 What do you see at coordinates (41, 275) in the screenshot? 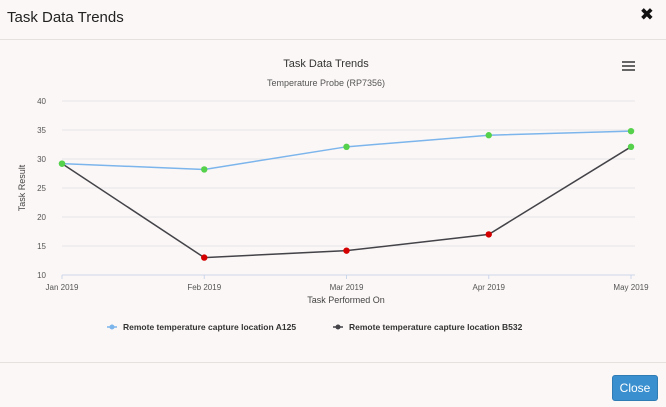
I see `y-tick-label: 10` at bounding box center [41, 275].